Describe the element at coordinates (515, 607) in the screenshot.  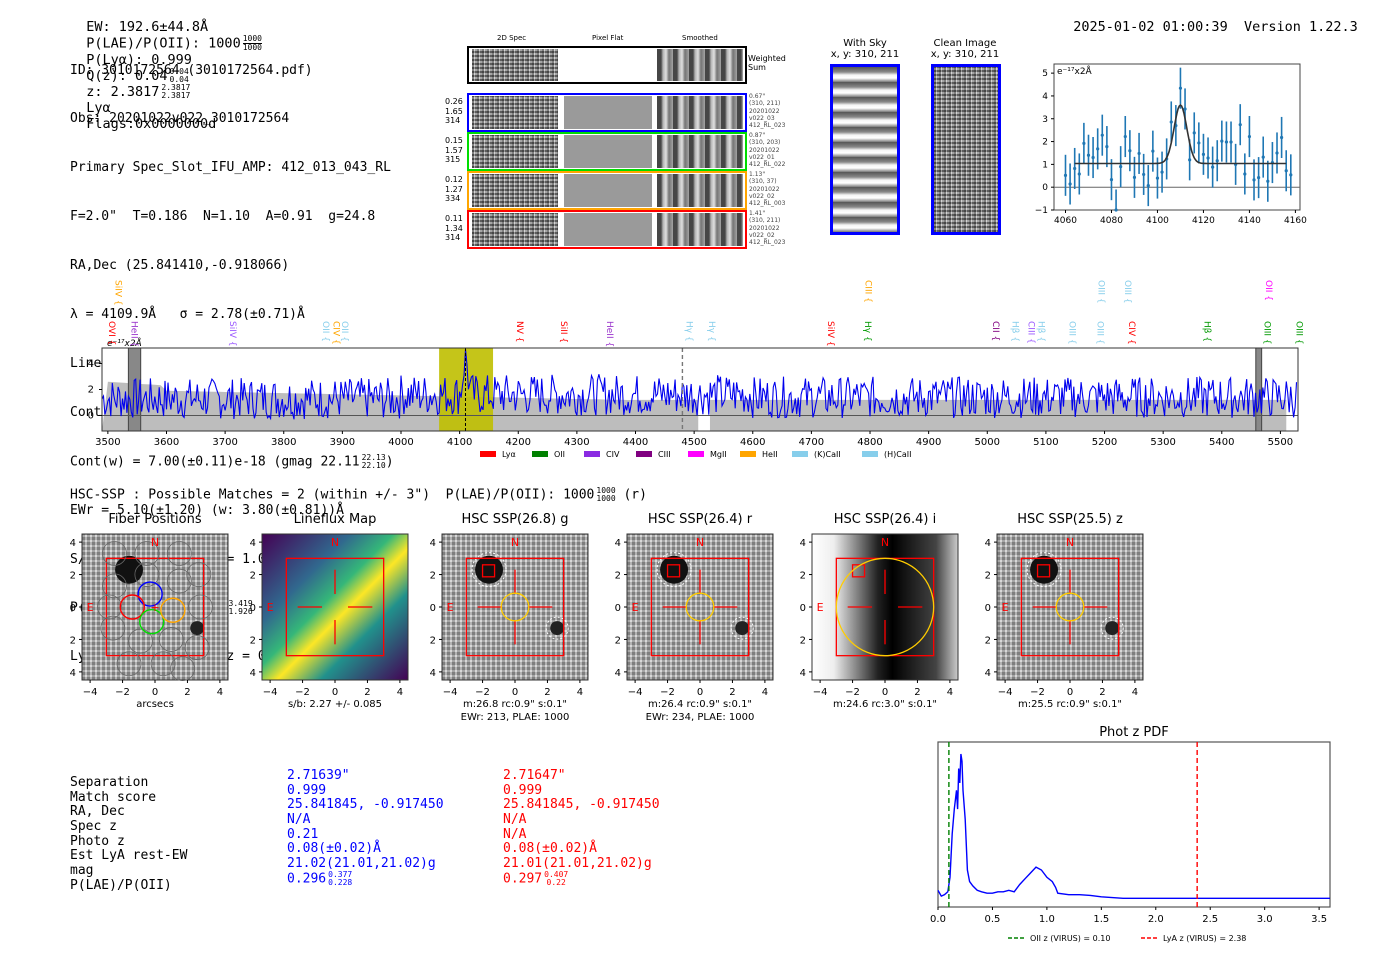
I see `search-box` at that location.